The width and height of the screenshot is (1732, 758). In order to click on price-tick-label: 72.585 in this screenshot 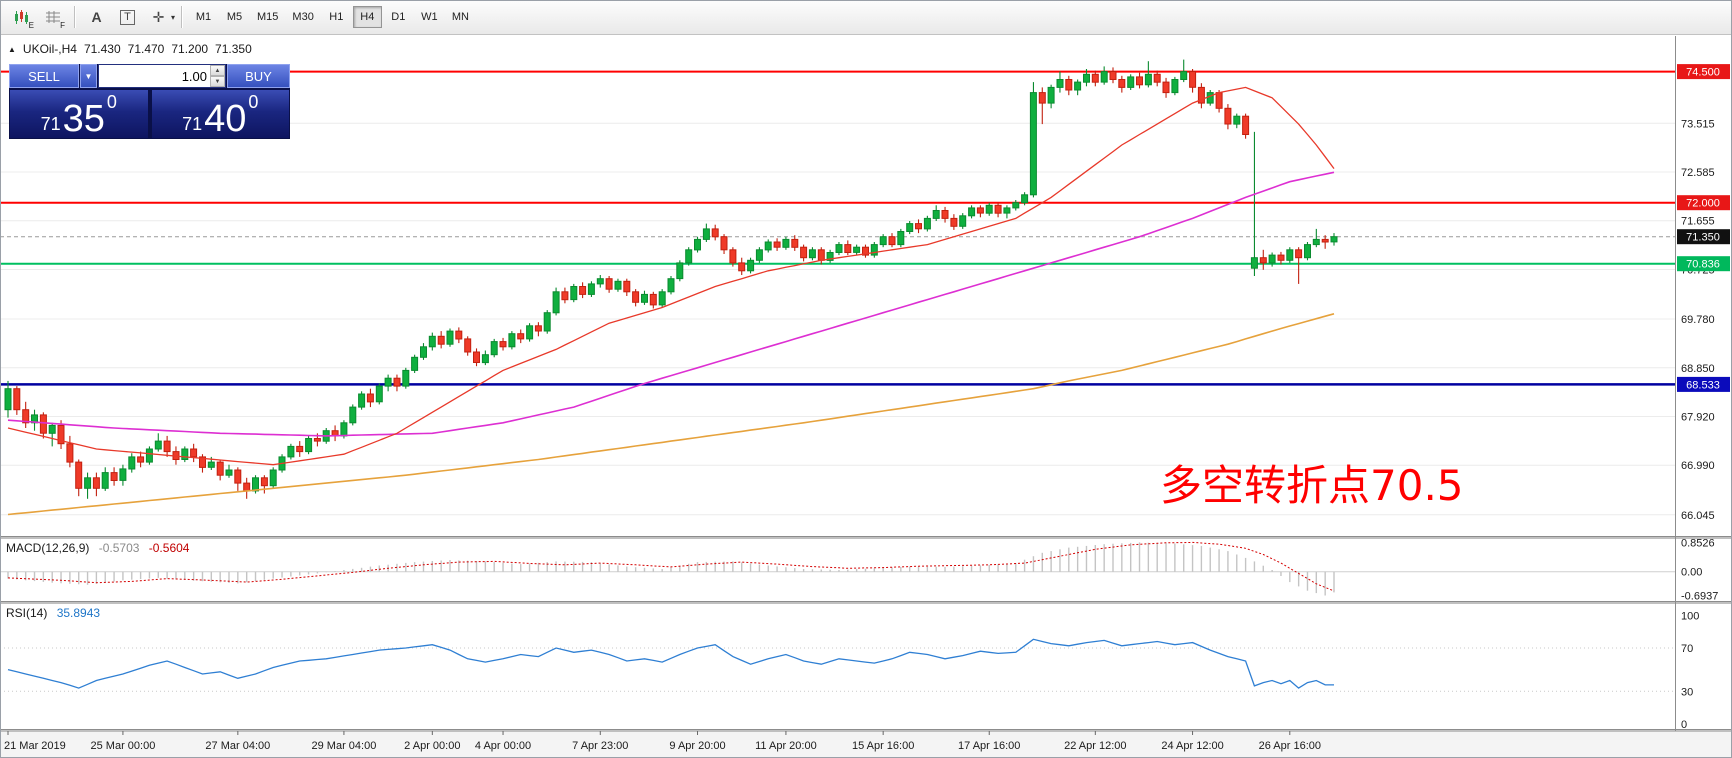, I will do `click(1698, 173)`.